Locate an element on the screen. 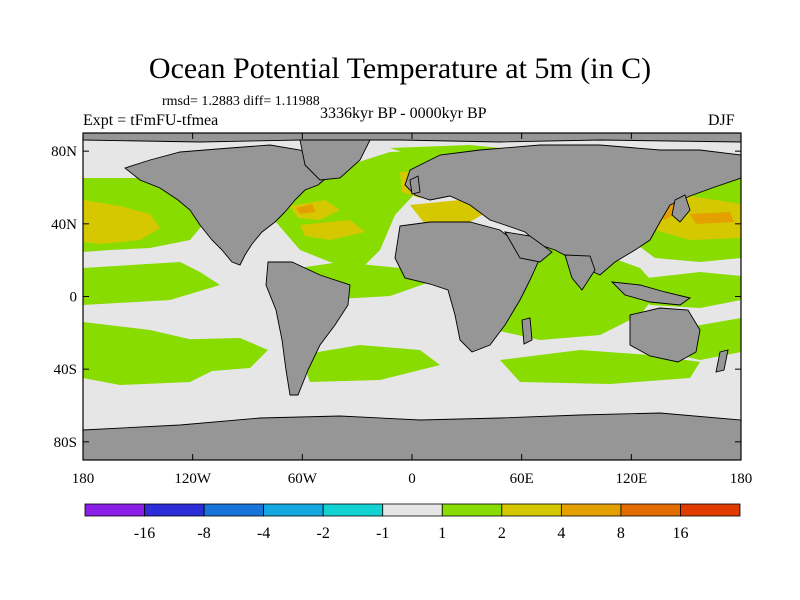  lat-tick-label: 80S is located at coordinates (65, 443).